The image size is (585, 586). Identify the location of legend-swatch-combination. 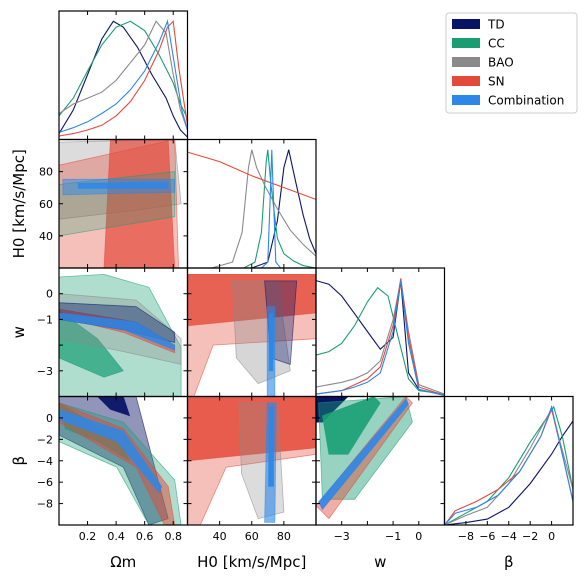
(466, 100).